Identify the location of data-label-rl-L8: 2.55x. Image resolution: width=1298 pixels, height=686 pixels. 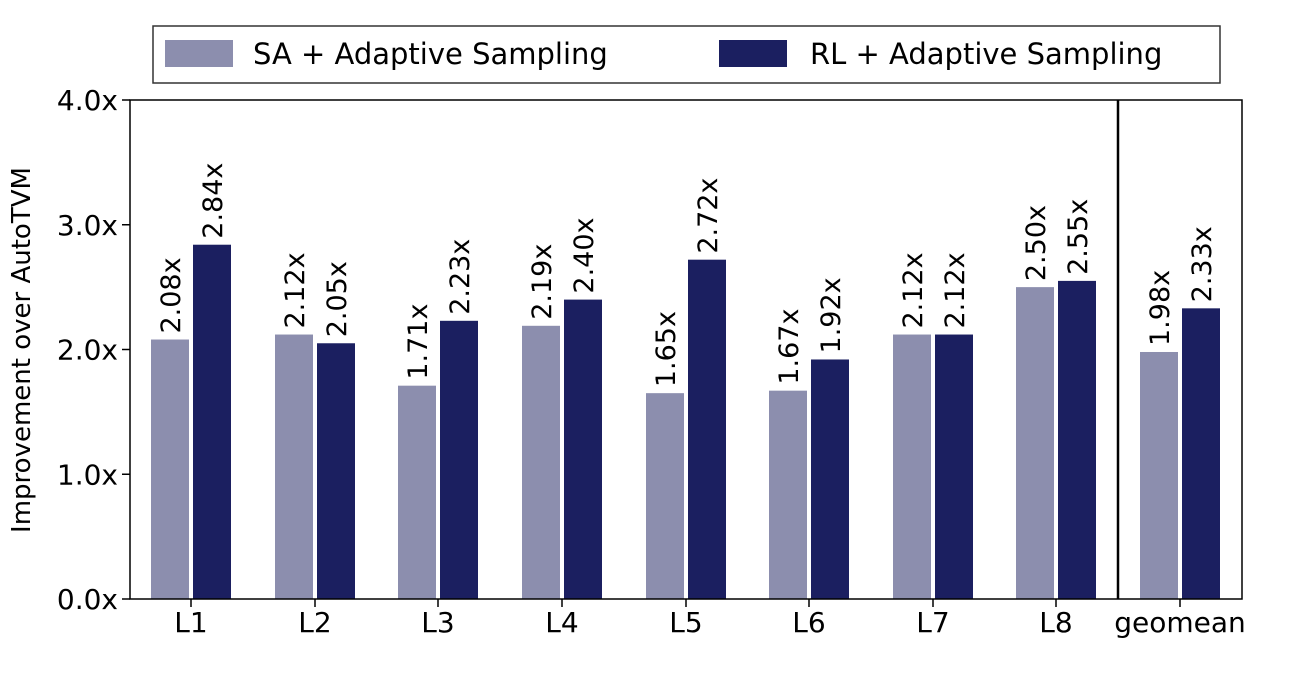
(1078, 237).